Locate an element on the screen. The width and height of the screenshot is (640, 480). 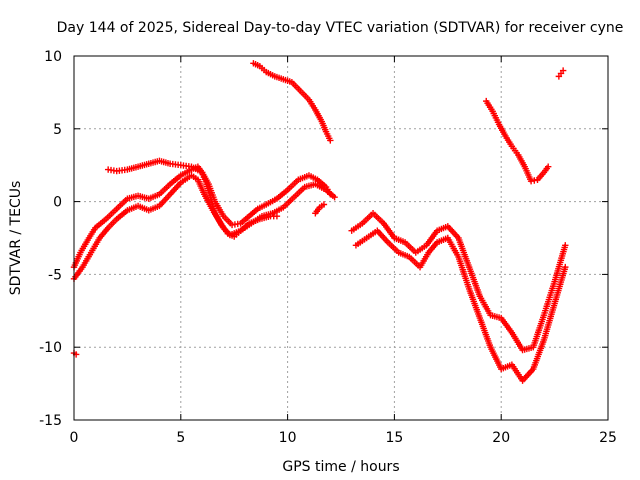
y-tick-label: 5 is located at coordinates (57, 130).